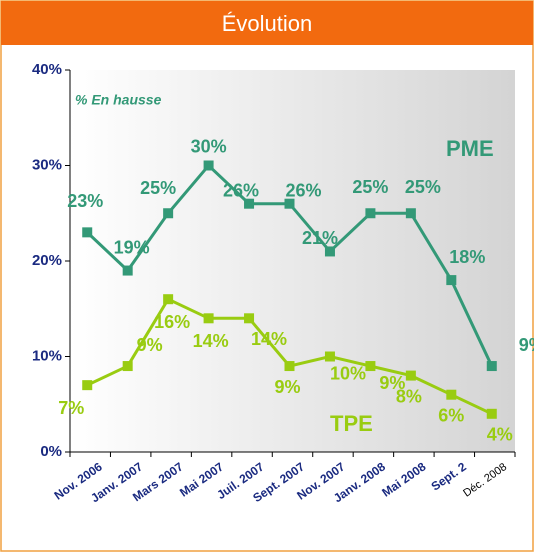  What do you see at coordinates (132, 247) in the screenshot?
I see `data-label: 19%` at bounding box center [132, 247].